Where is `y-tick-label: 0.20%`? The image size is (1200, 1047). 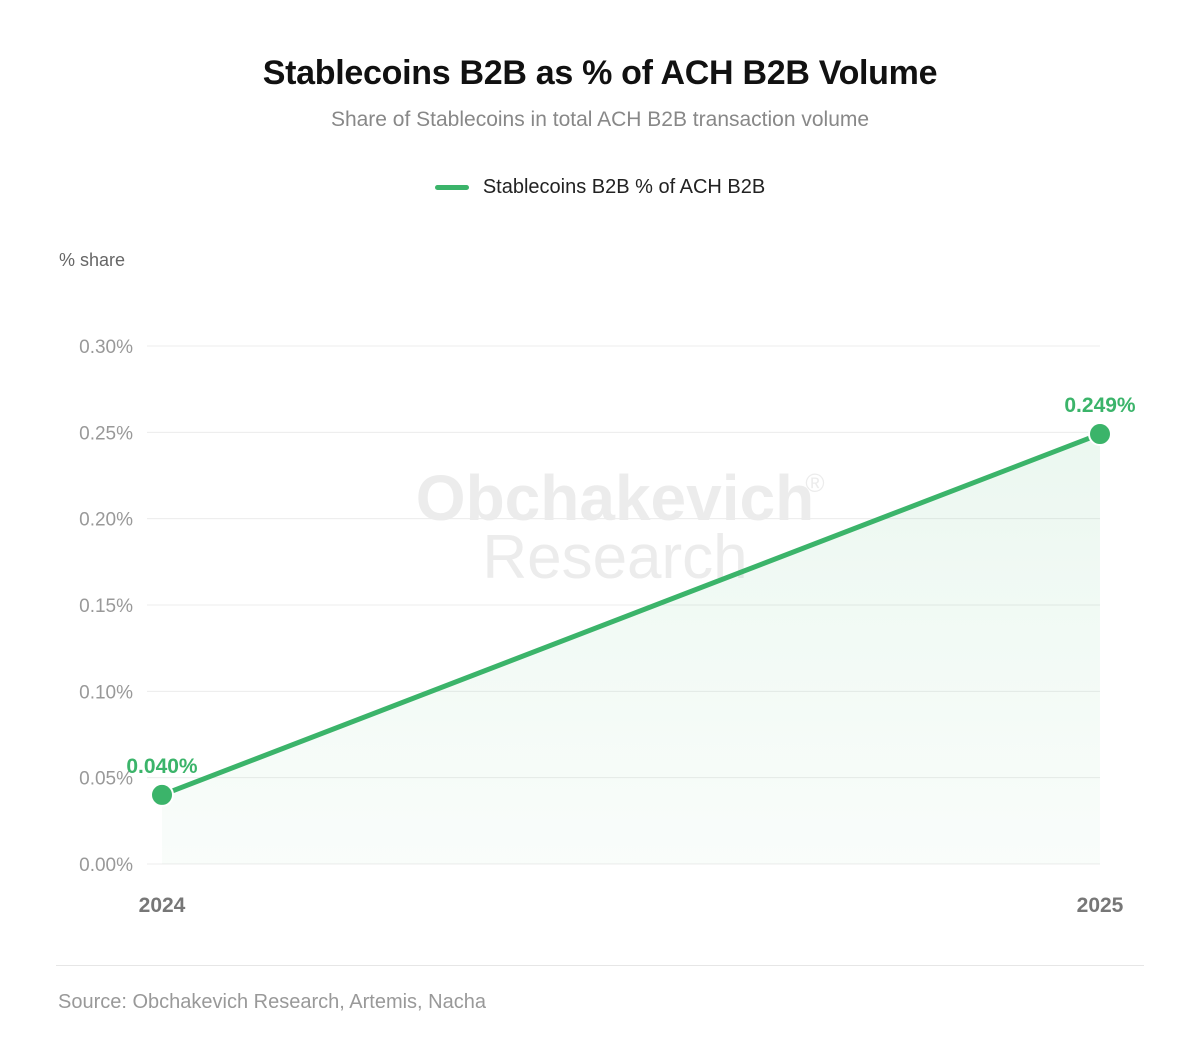
y-tick-label: 0.20% is located at coordinates (106, 520).